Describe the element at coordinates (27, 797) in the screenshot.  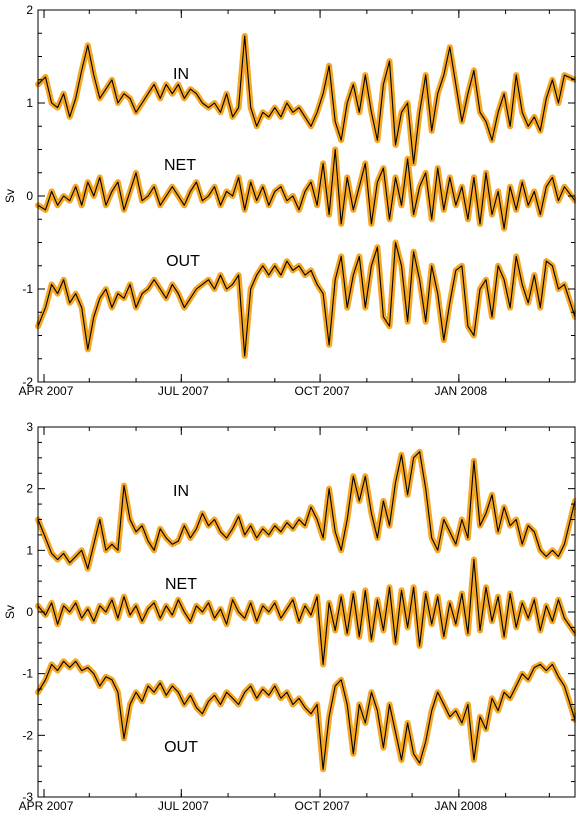
I see `y-tick-label: -3` at that location.